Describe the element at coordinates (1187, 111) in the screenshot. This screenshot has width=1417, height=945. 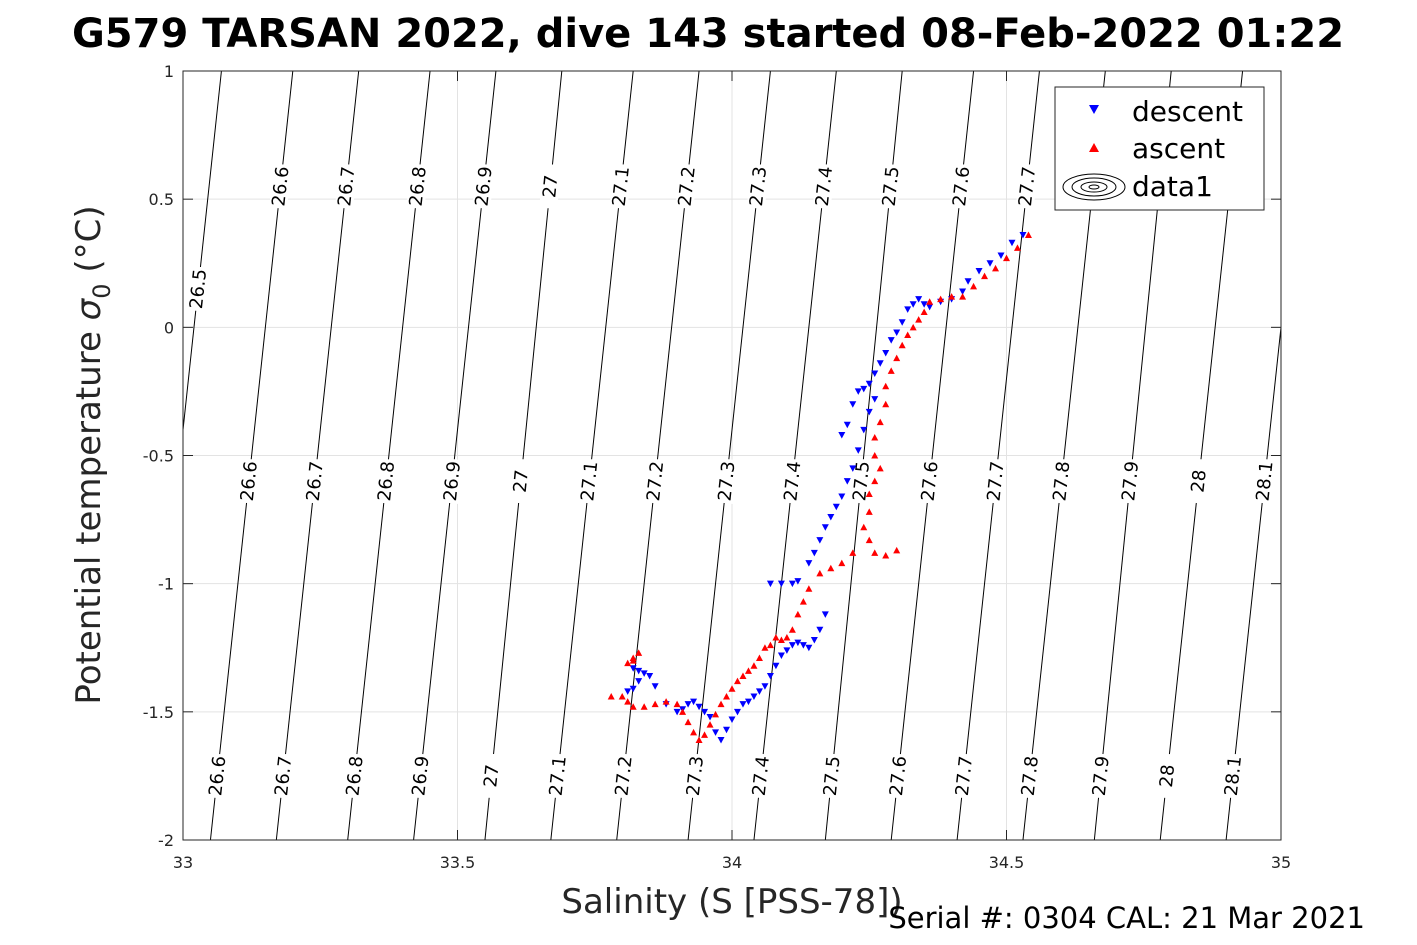
I see `legend-descent-label: descent` at that location.